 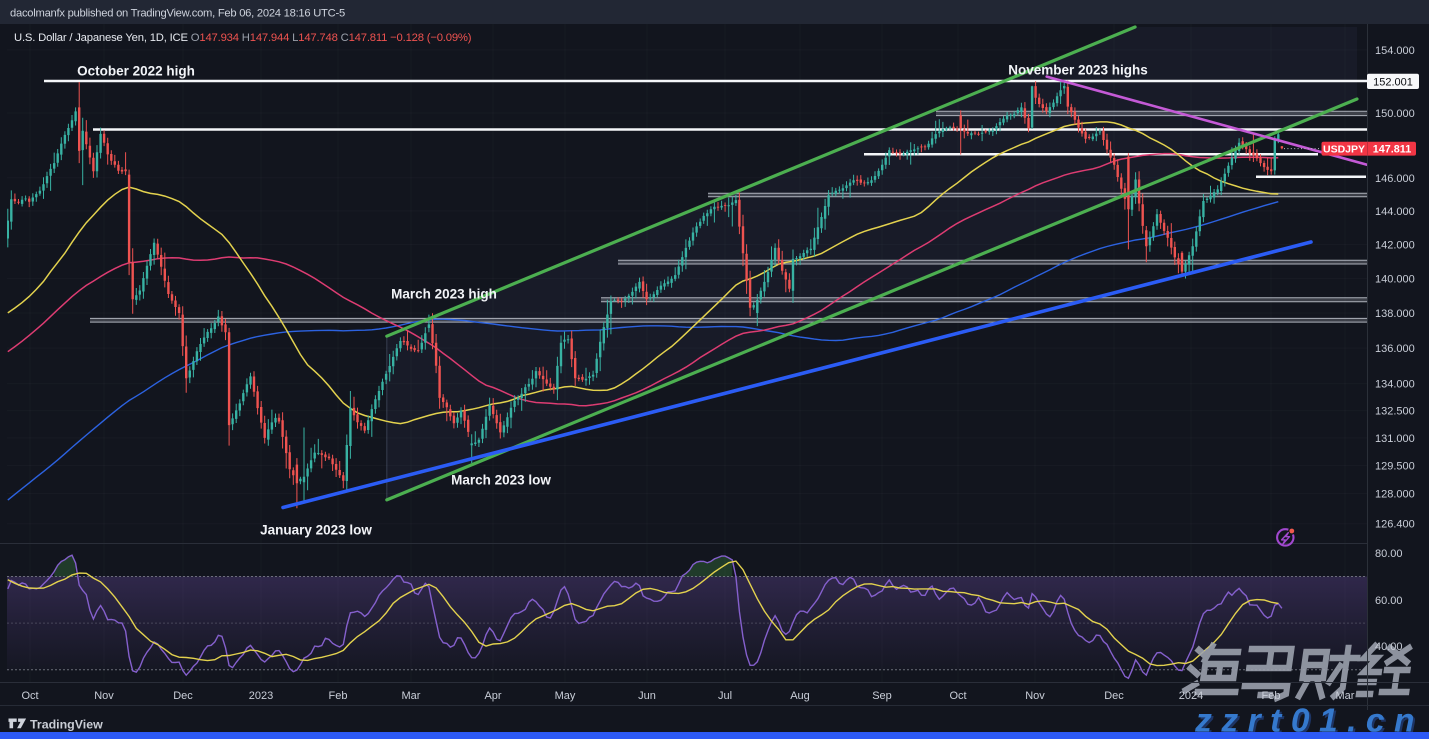 I want to click on svg-text: 131.000, so click(x=1395, y=439).